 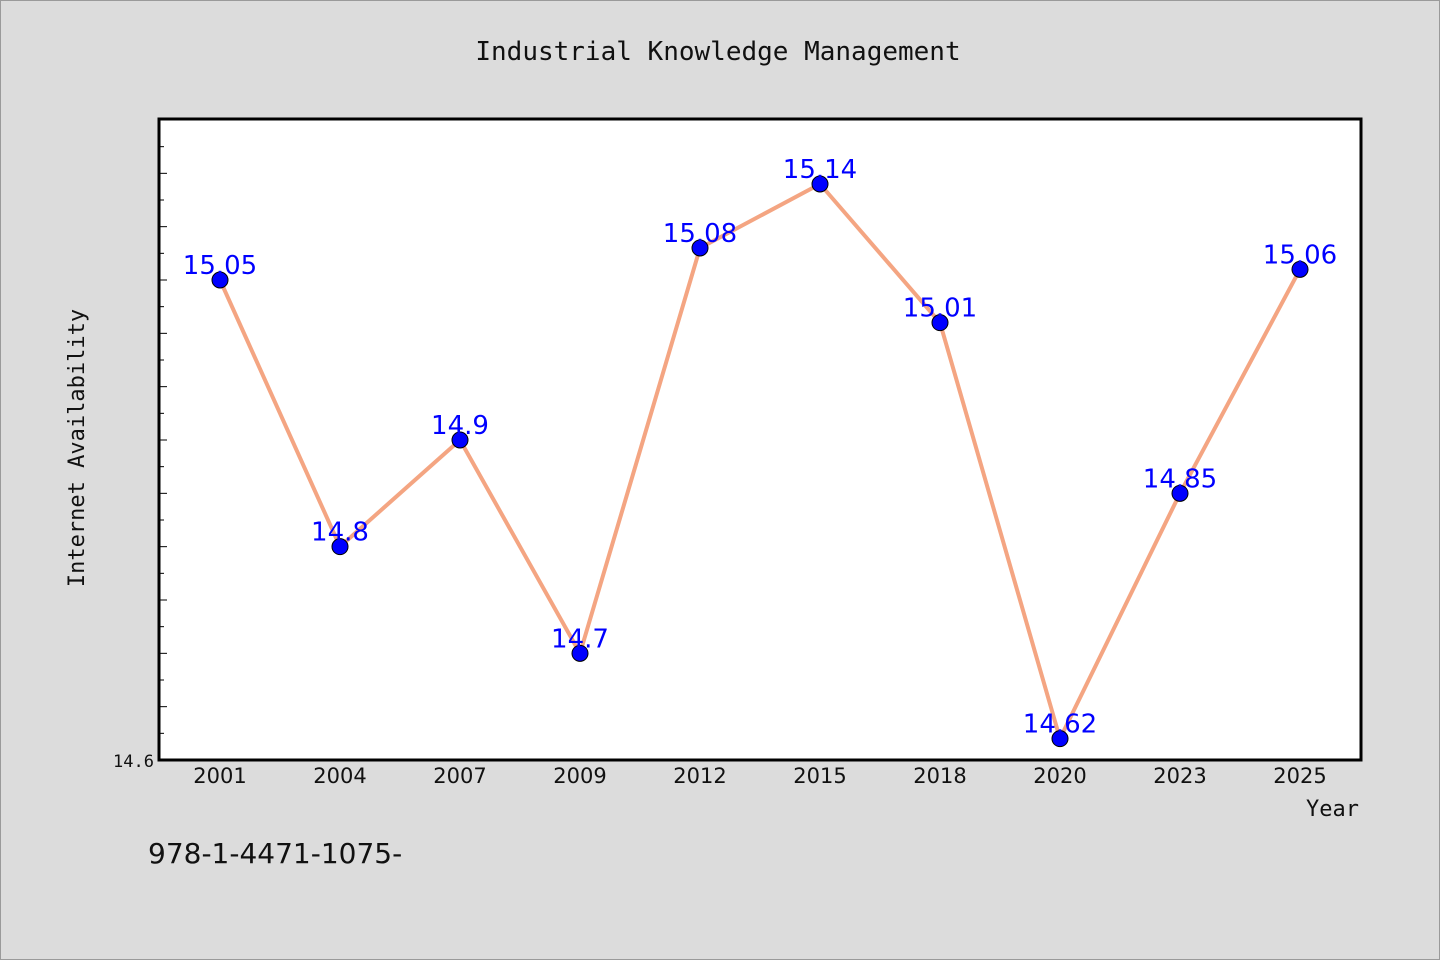 I want to click on y-axis-ticks, so click(x=163, y=440).